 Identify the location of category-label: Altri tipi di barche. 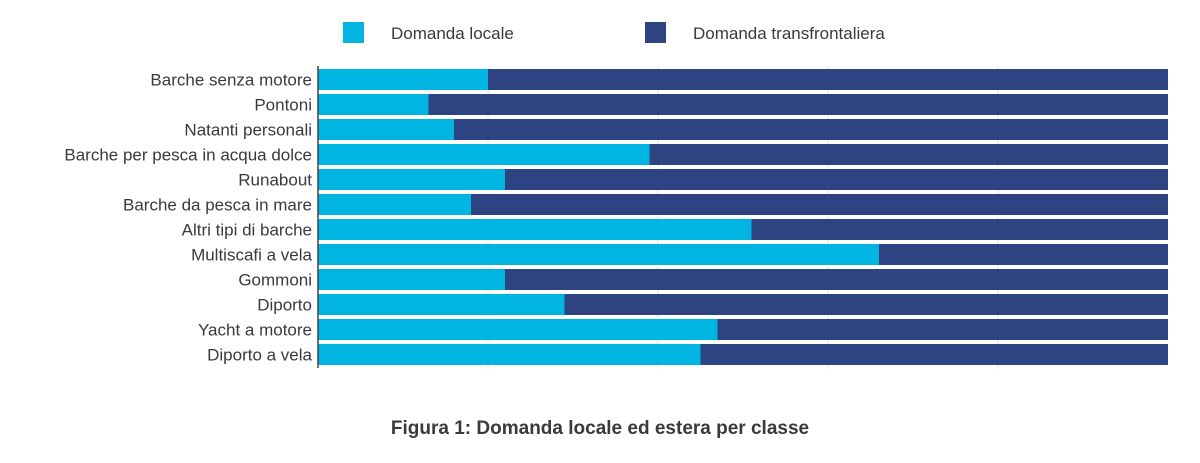
(247, 230).